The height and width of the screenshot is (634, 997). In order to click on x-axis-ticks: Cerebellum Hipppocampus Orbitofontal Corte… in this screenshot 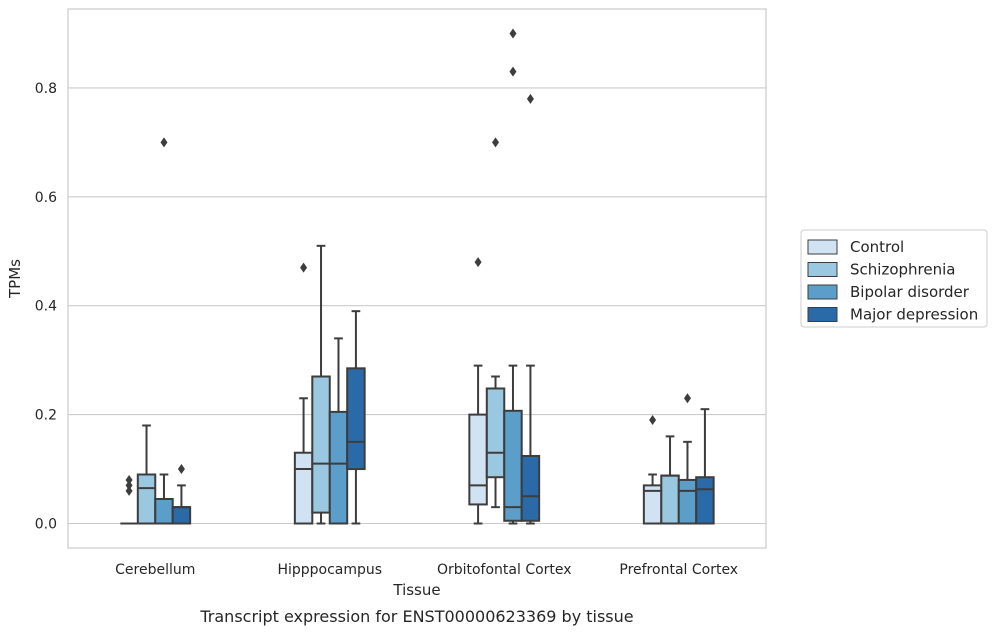, I will do `click(426, 570)`.